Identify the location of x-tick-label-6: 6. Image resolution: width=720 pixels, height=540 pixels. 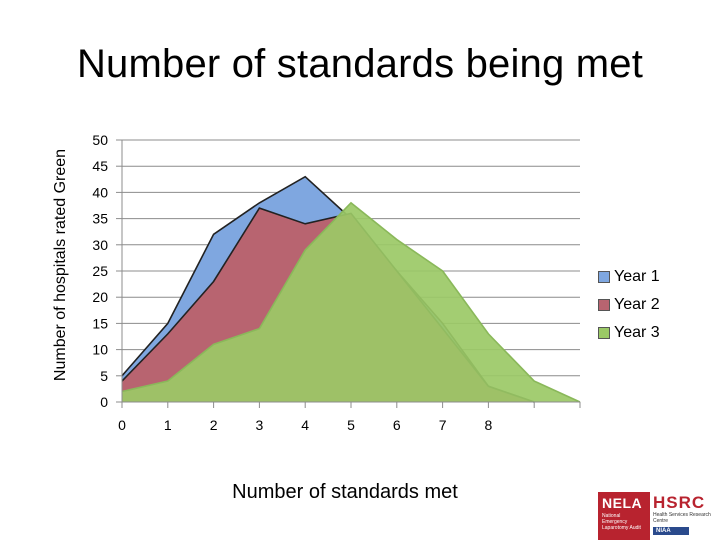
(397, 425).